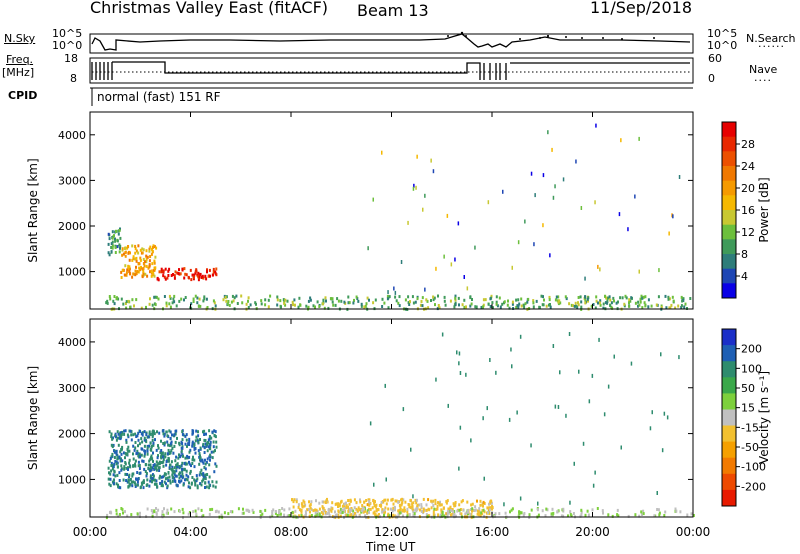 The width and height of the screenshot is (800, 554). Describe the element at coordinates (750, 427) in the screenshot. I see `velocity-colorbar-tick-label: -15` at that location.